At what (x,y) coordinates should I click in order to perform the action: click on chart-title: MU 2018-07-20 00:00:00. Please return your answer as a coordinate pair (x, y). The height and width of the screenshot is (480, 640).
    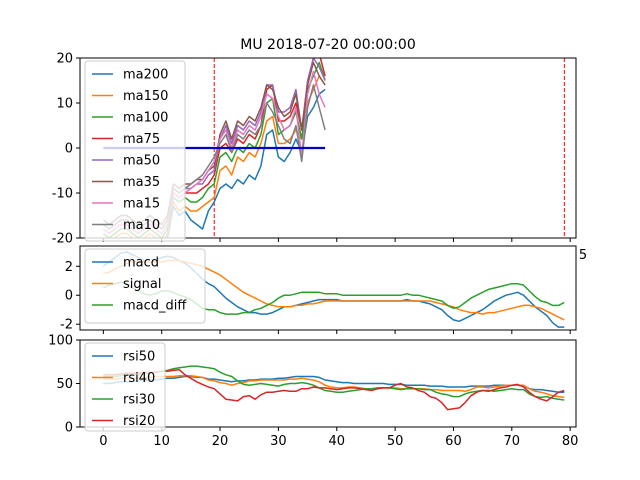
    Looking at the image, I should click on (327, 45).